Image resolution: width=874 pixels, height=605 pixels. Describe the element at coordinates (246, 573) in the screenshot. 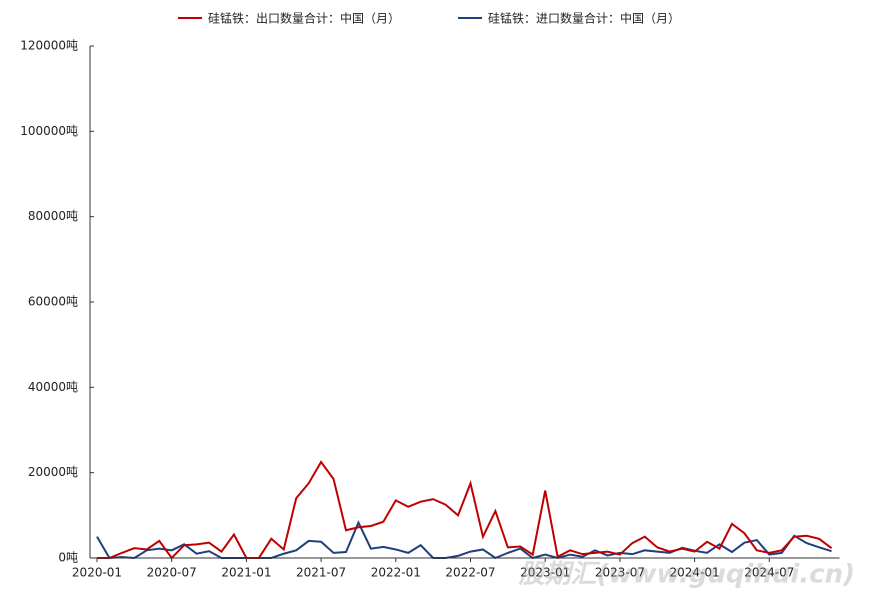

I see `x-tick-label: 2021-01` at that location.